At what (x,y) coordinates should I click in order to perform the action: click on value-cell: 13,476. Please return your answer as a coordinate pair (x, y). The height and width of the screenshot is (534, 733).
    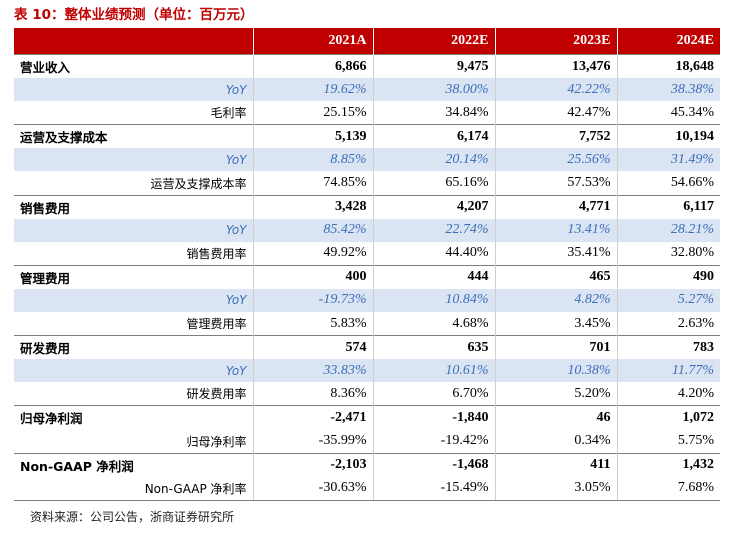
    Looking at the image, I should click on (555, 66).